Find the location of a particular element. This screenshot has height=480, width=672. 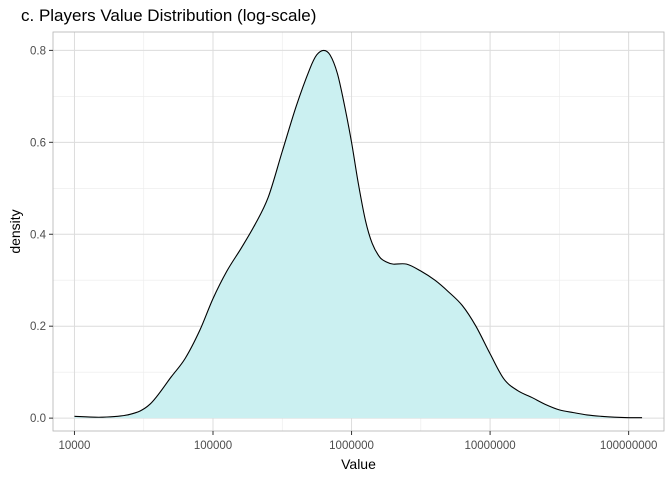

y-tick-label: 0.2 is located at coordinates (38, 327).